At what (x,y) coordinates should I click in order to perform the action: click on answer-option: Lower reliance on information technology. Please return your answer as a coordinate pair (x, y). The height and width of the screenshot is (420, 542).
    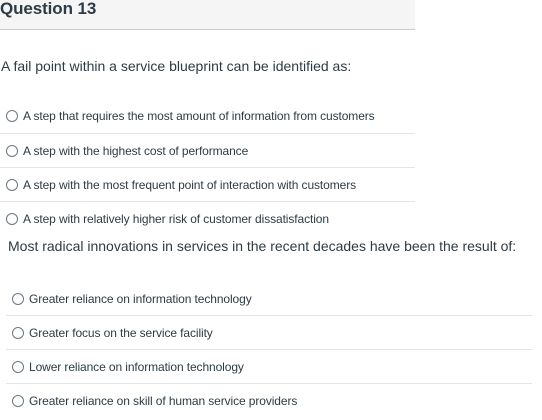
    Looking at the image, I should click on (269, 367).